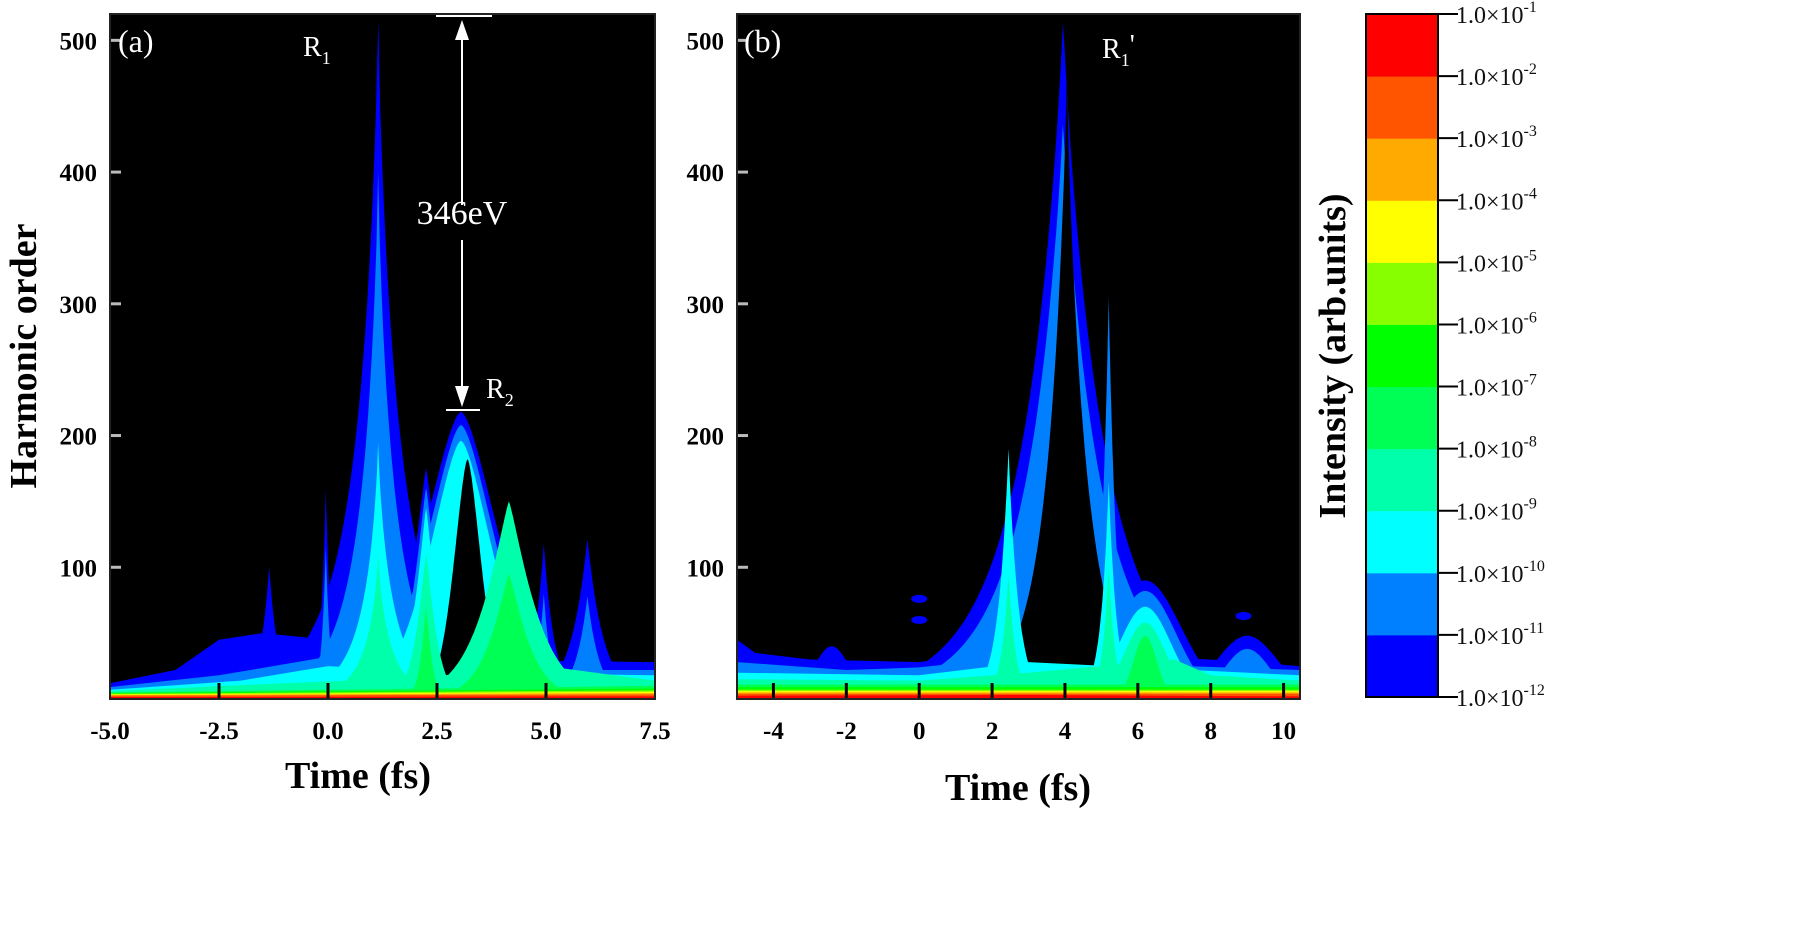 The height and width of the screenshot is (935, 1819). I want to click on tick-exponent: -10, so click(1534, 566).